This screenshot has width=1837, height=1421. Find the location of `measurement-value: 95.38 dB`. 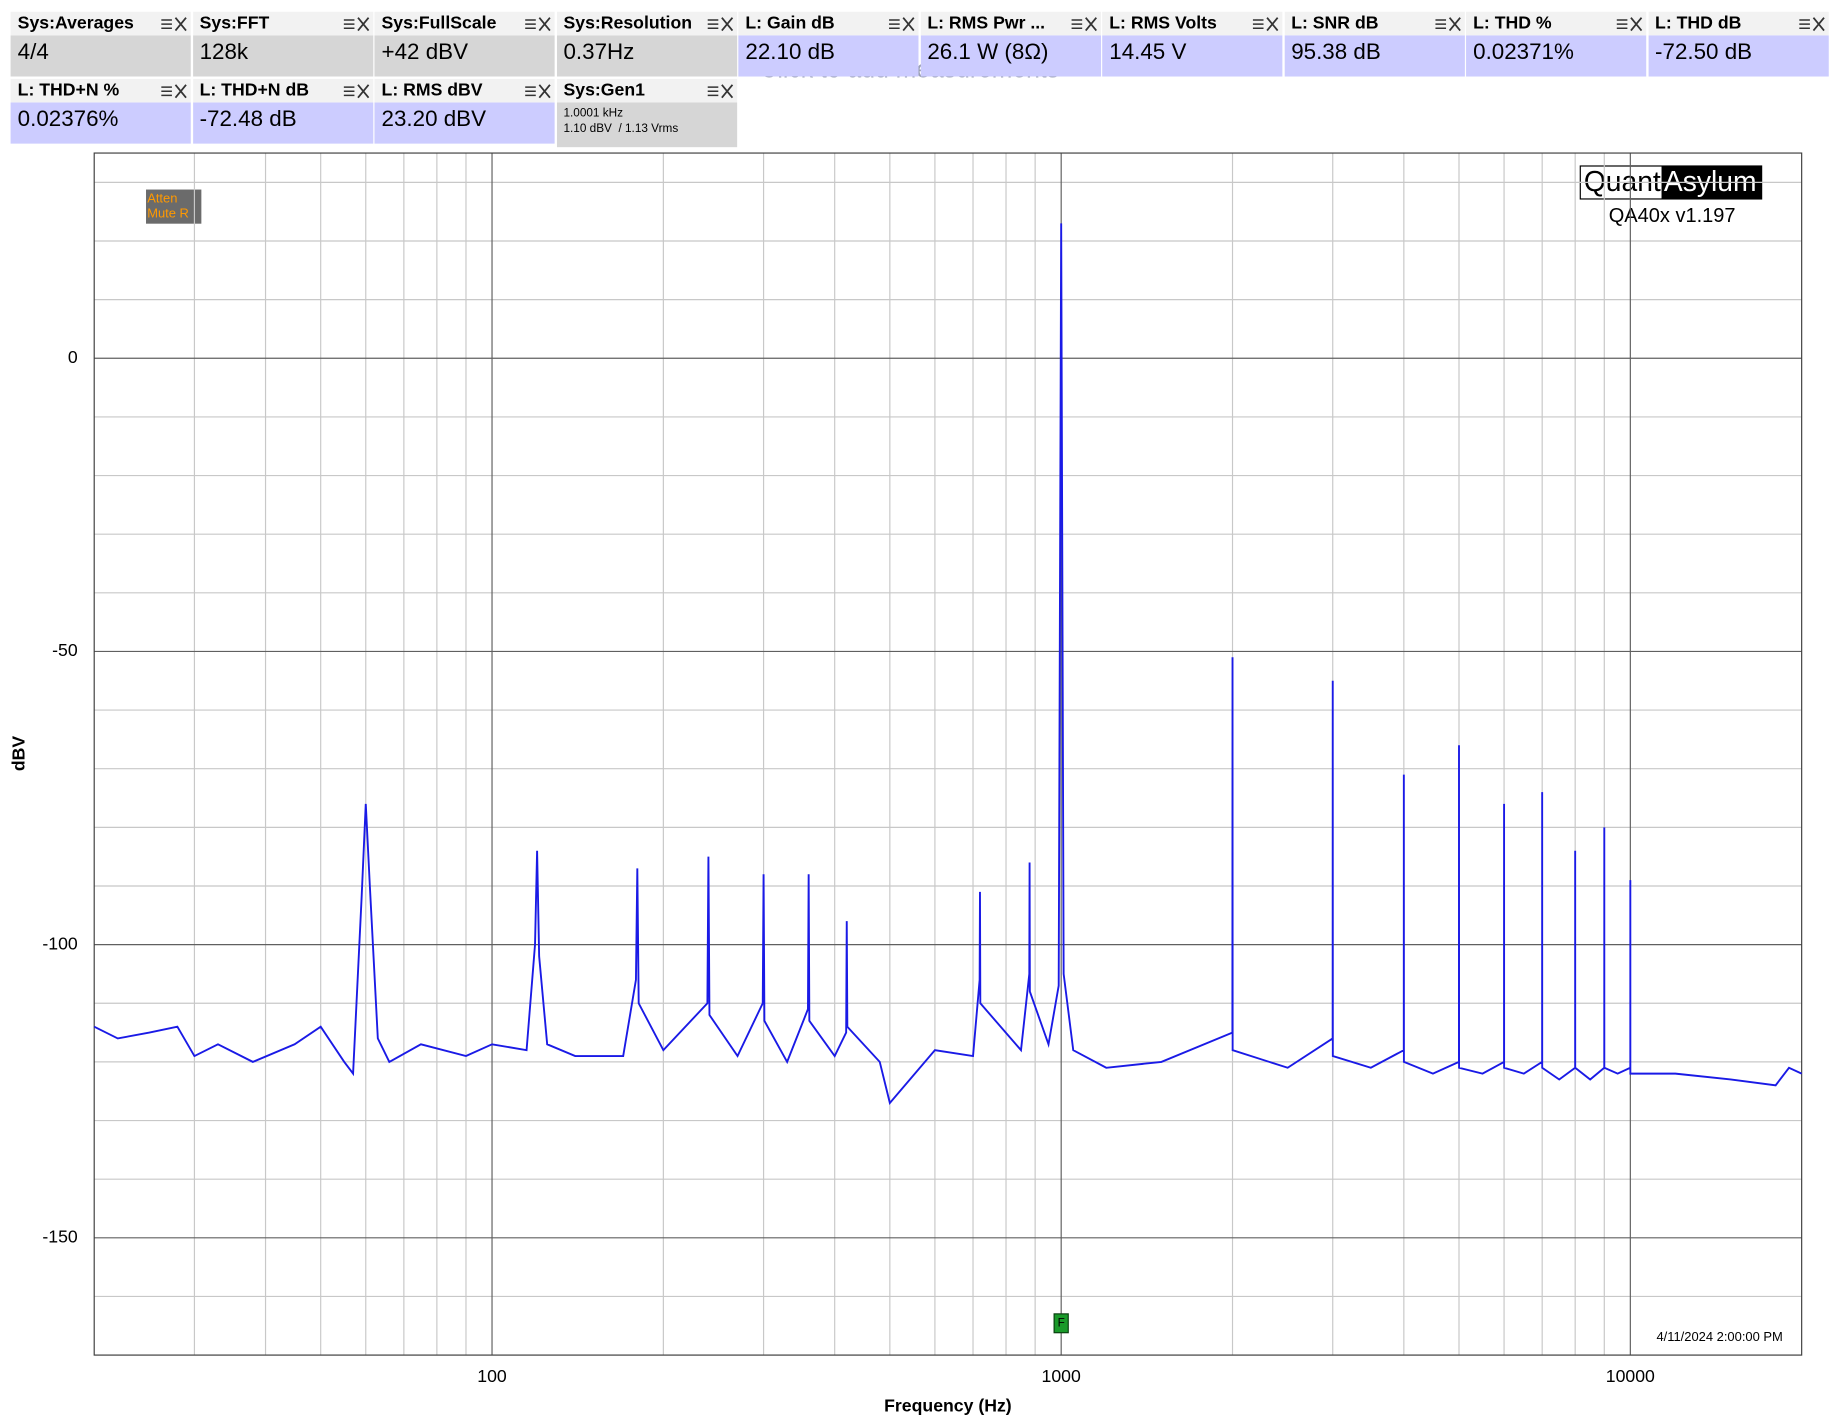

measurement-value: 95.38 dB is located at coordinates (1374, 56).